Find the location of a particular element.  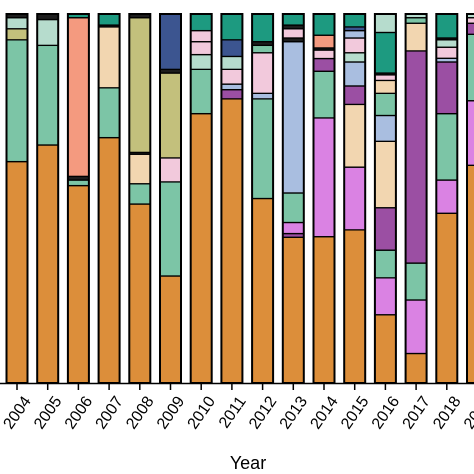

bar-outline-2019 is located at coordinates (470, 198).